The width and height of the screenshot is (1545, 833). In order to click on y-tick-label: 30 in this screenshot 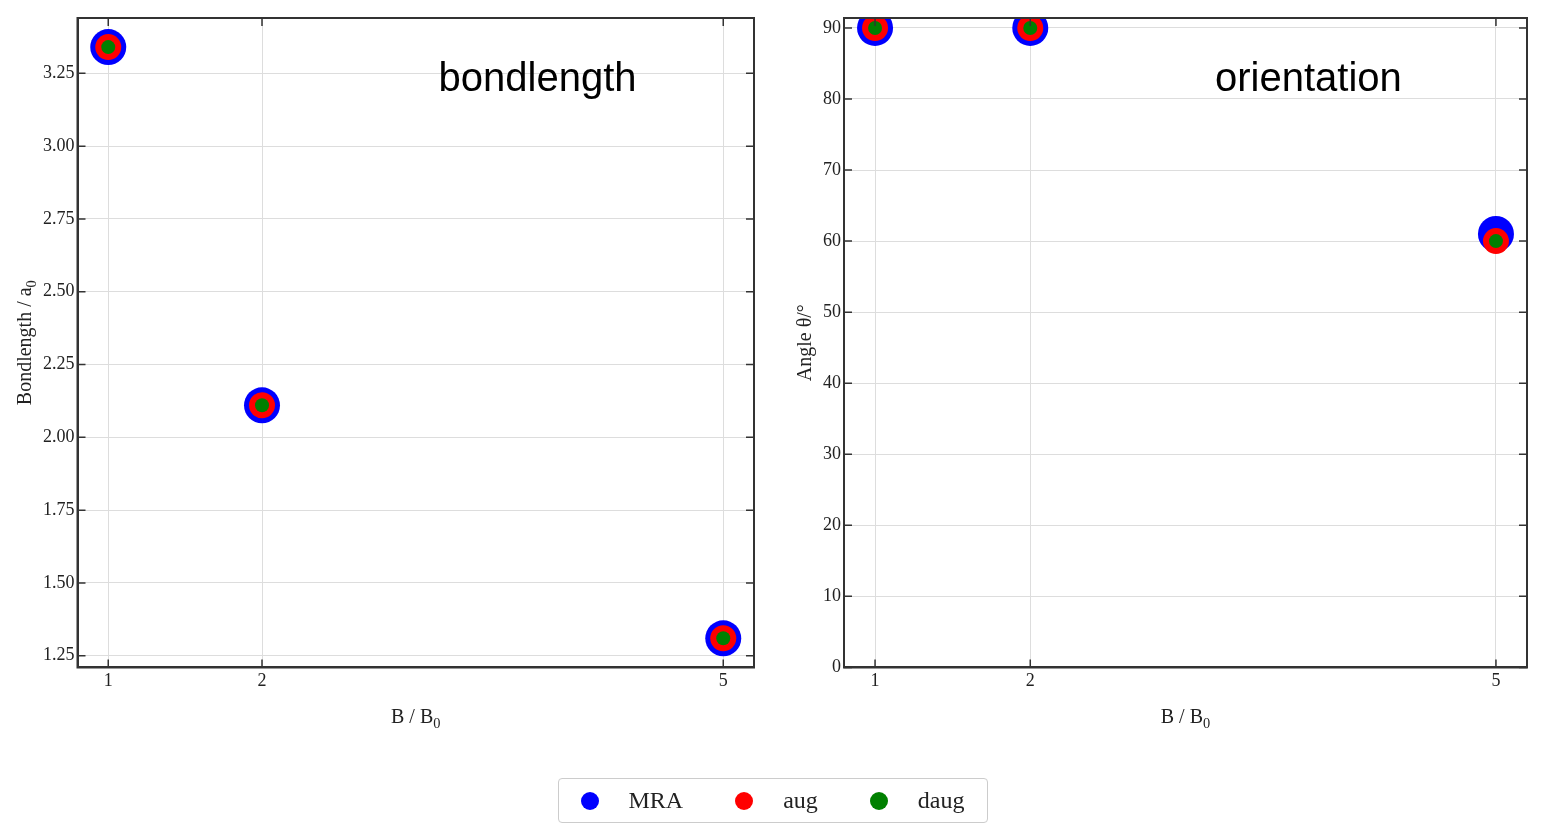, I will do `click(832, 452)`.